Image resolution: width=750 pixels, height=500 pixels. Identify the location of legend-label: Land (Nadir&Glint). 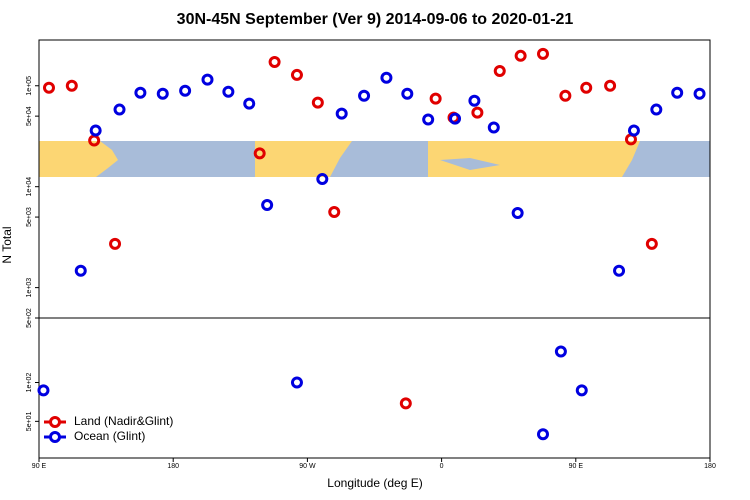
(123, 421).